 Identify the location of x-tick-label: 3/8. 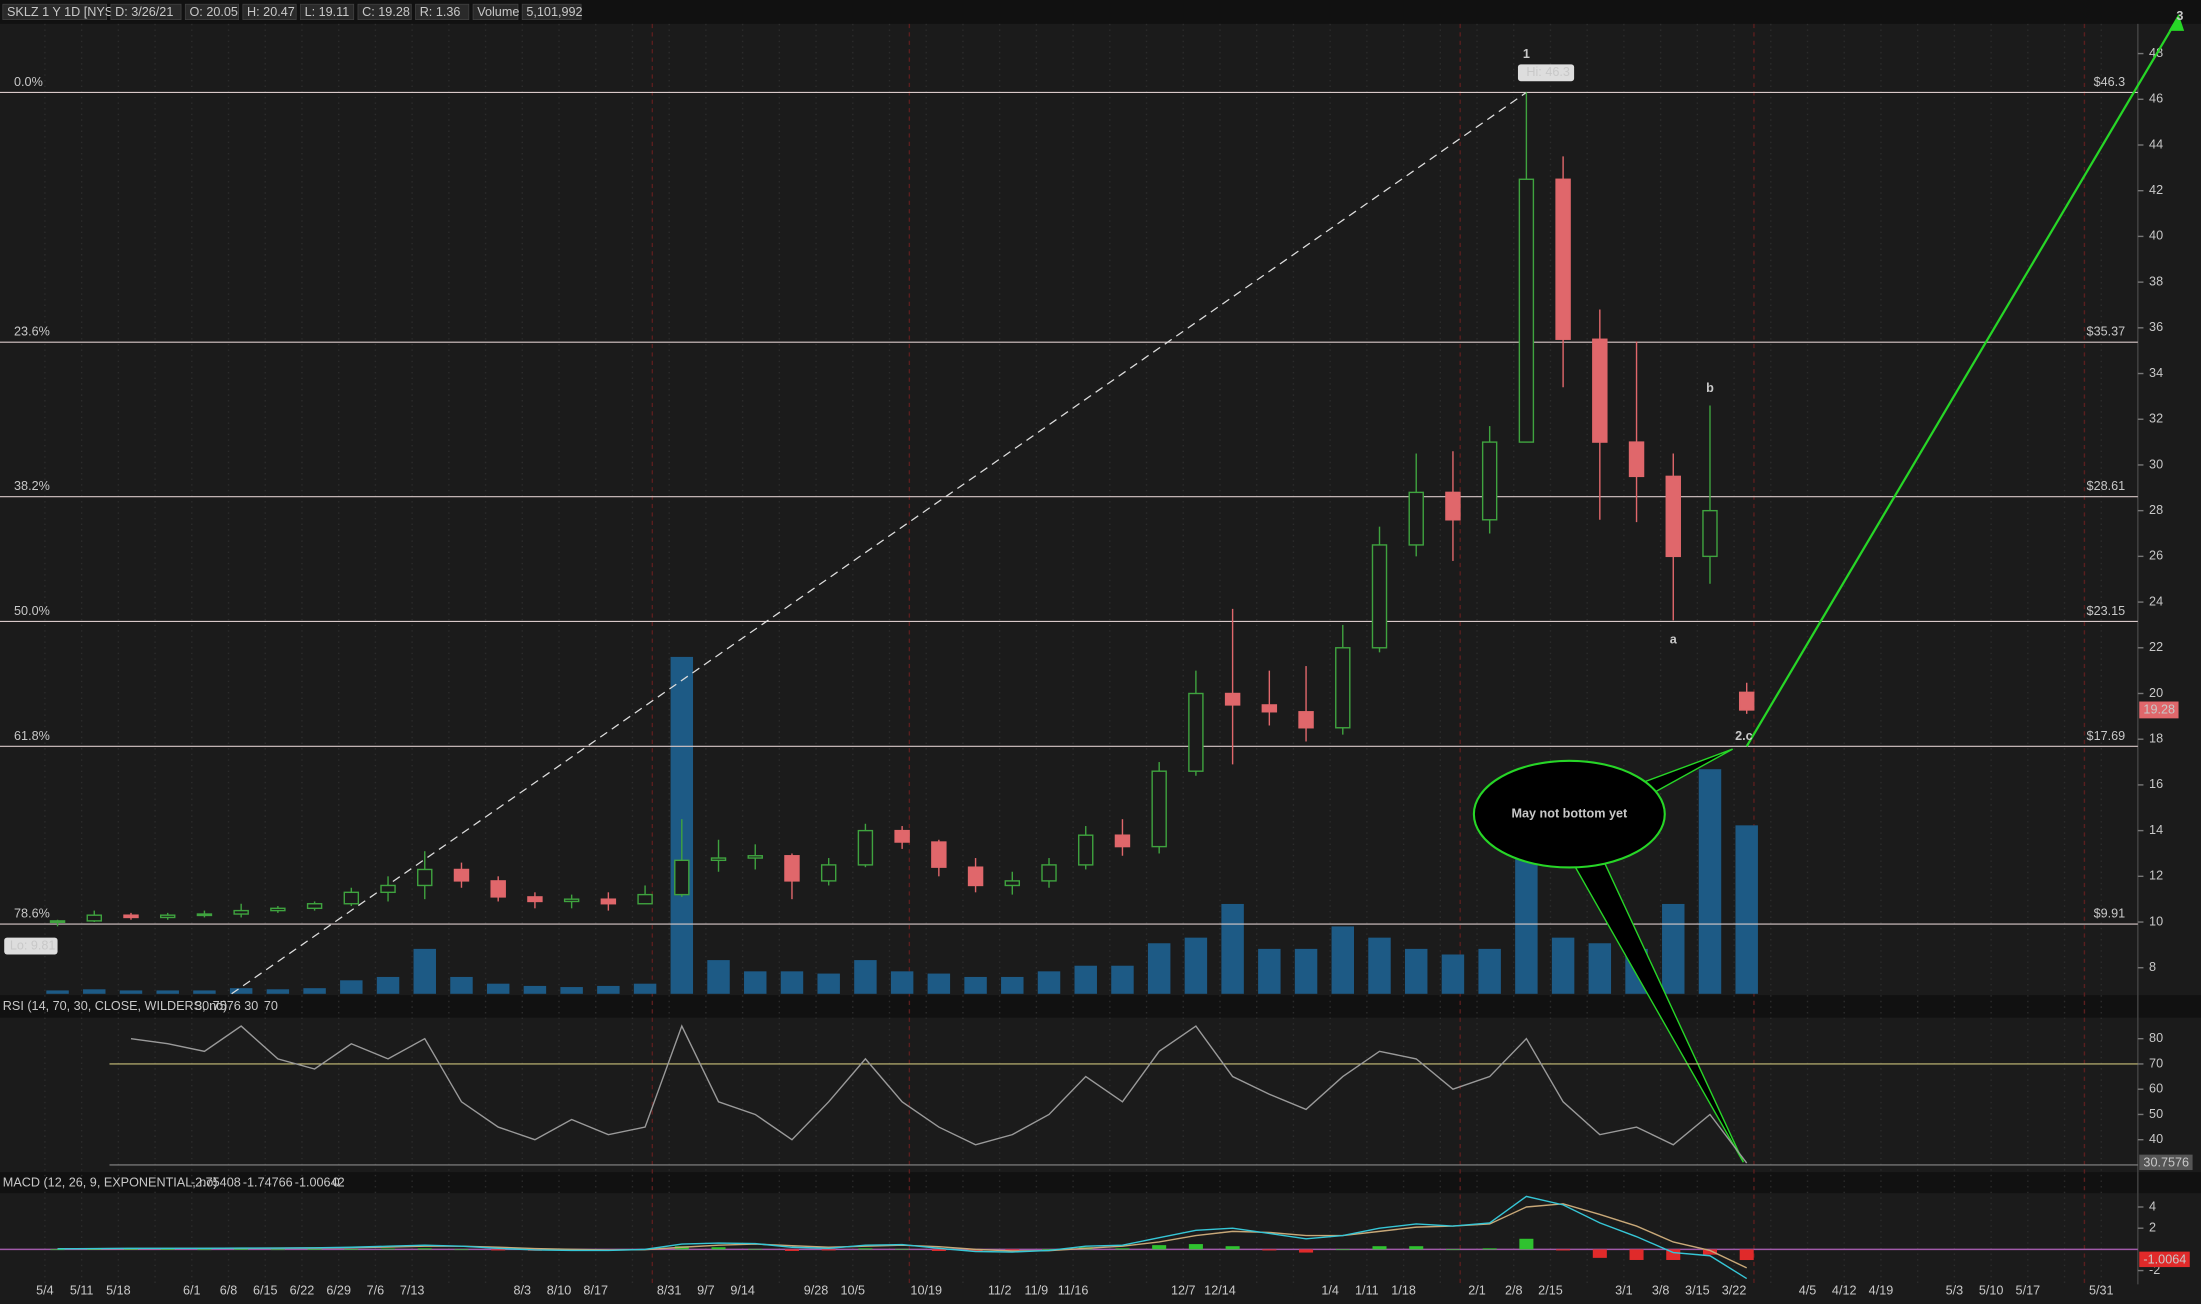
(1661, 1291).